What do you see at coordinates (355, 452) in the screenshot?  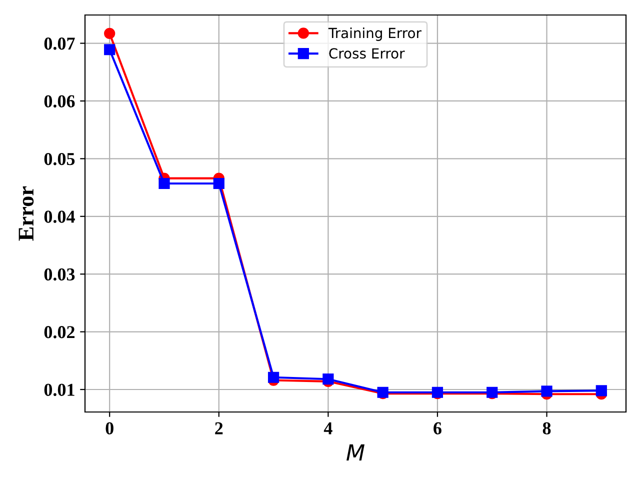 I see `x-axis-title: M` at bounding box center [355, 452].